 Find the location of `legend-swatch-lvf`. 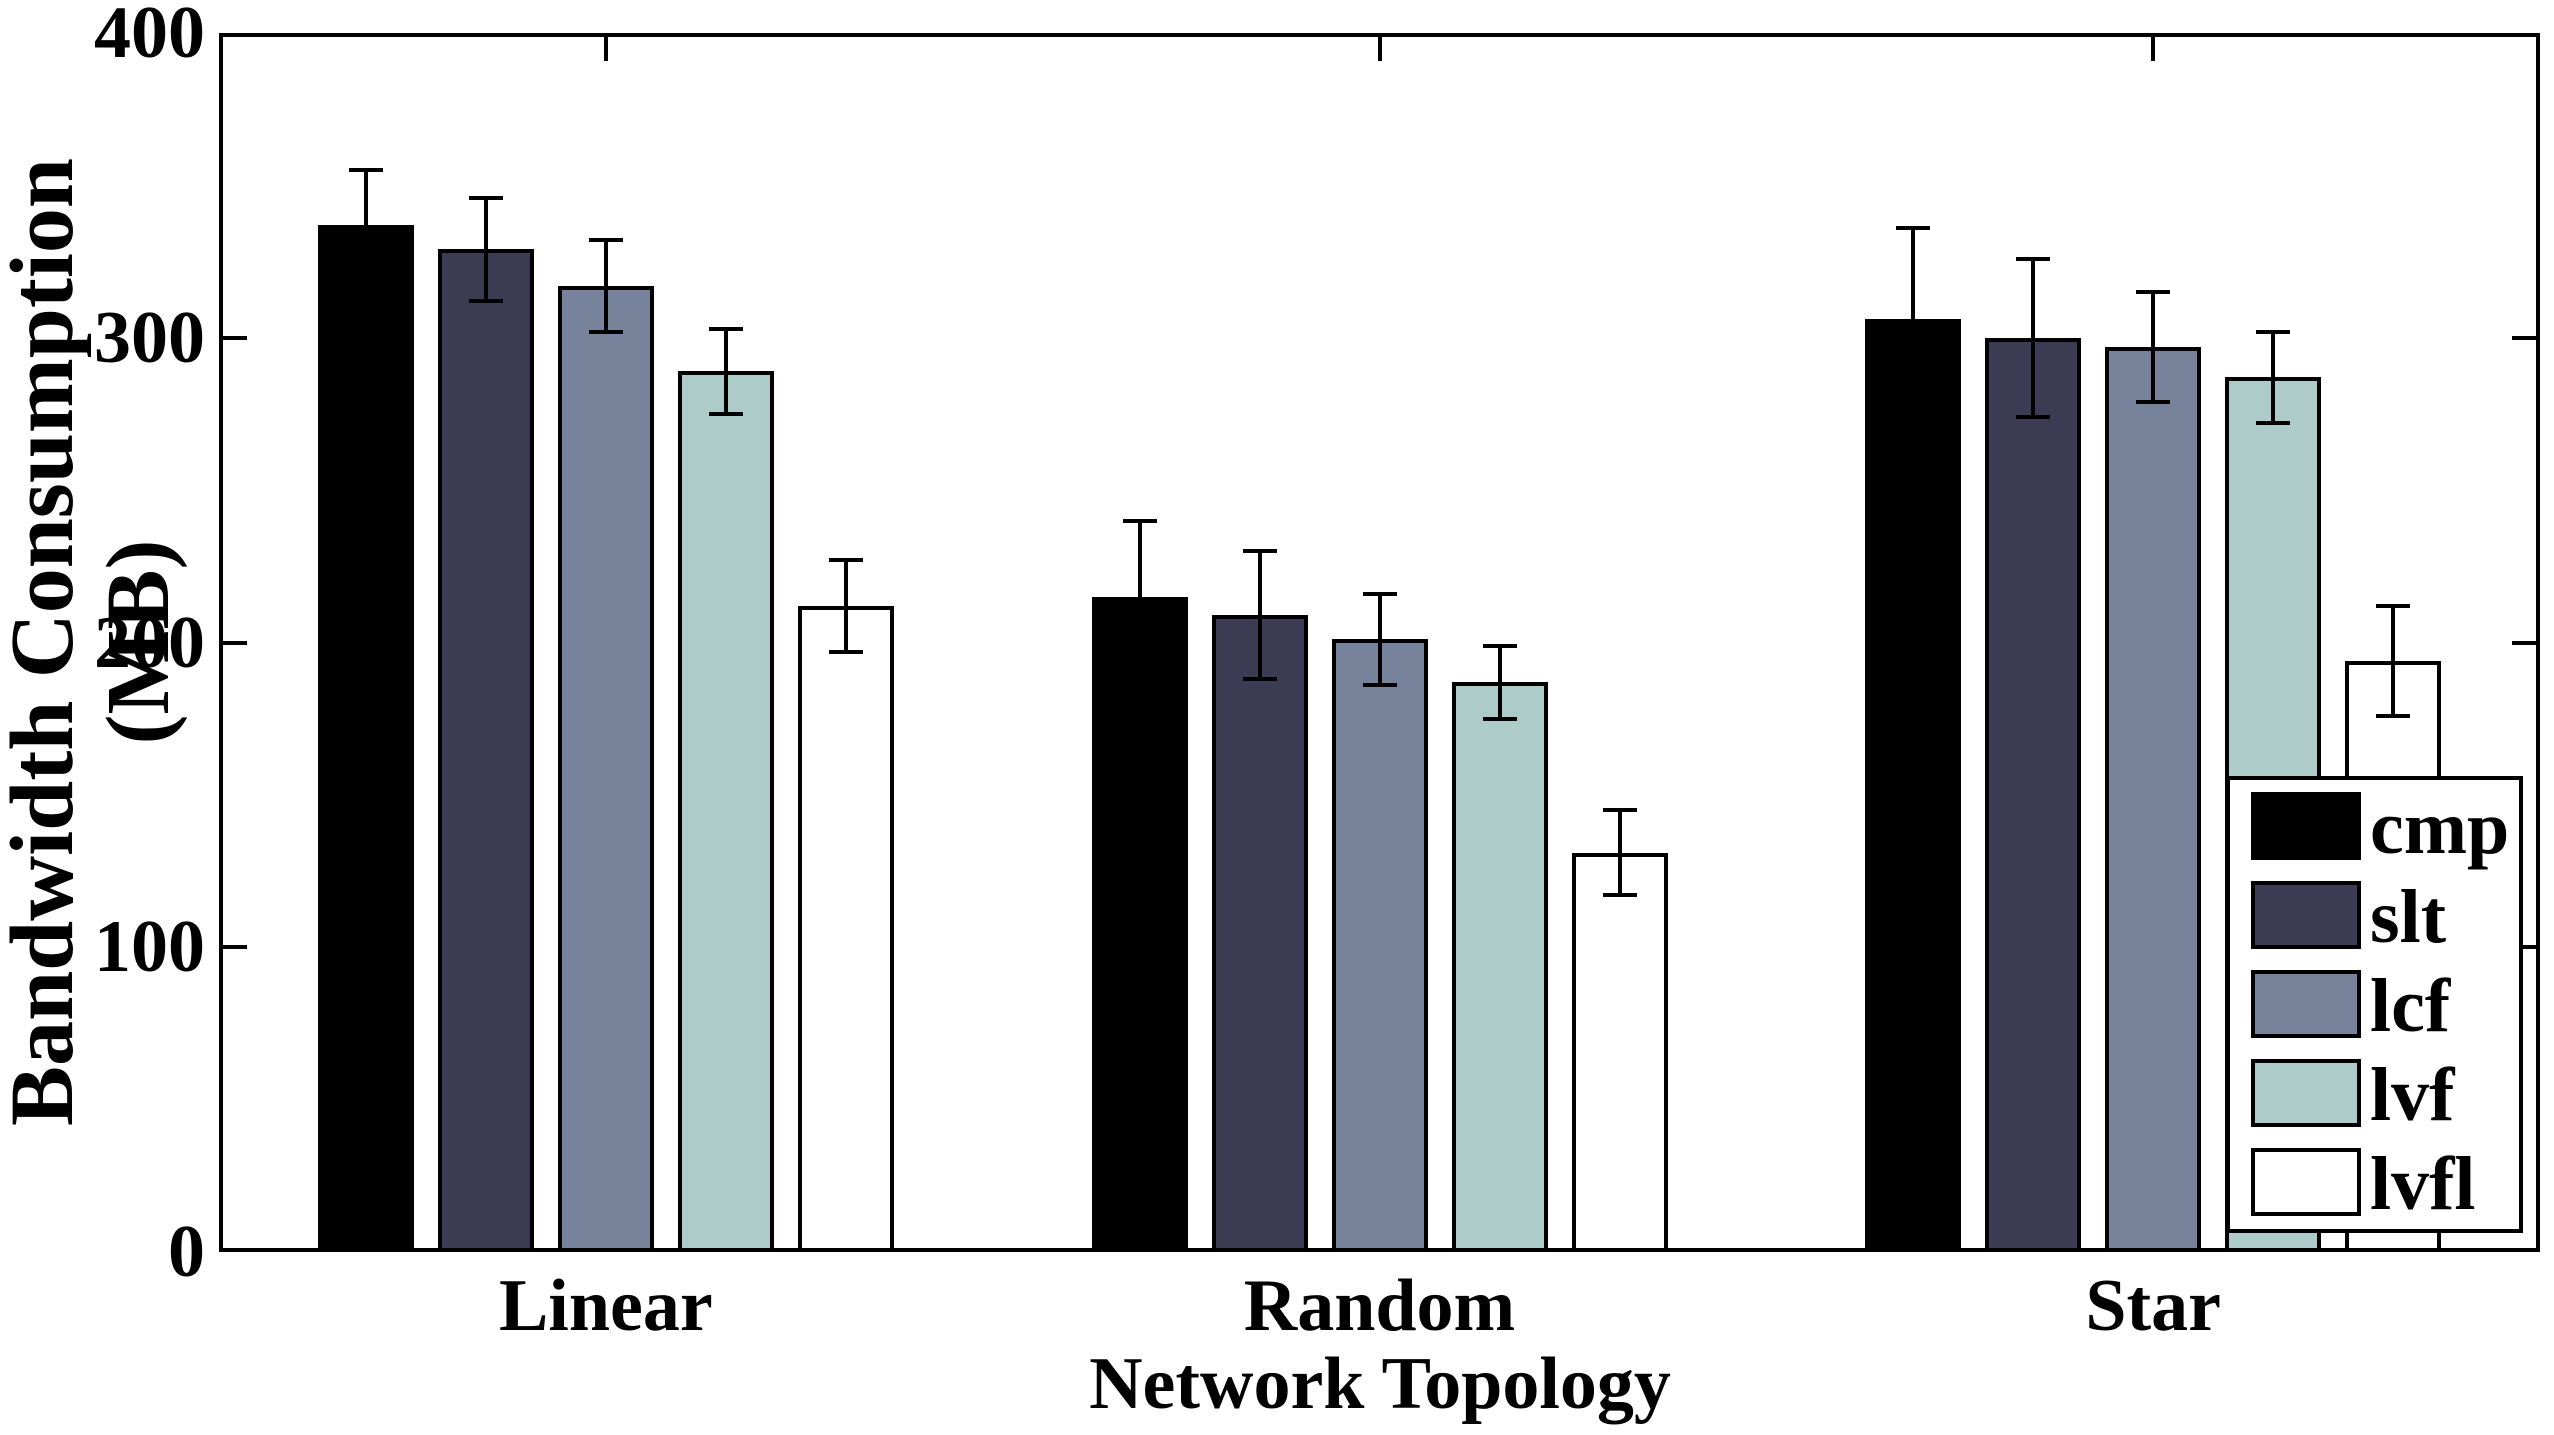

legend-swatch-lvf is located at coordinates (2306, 1093).